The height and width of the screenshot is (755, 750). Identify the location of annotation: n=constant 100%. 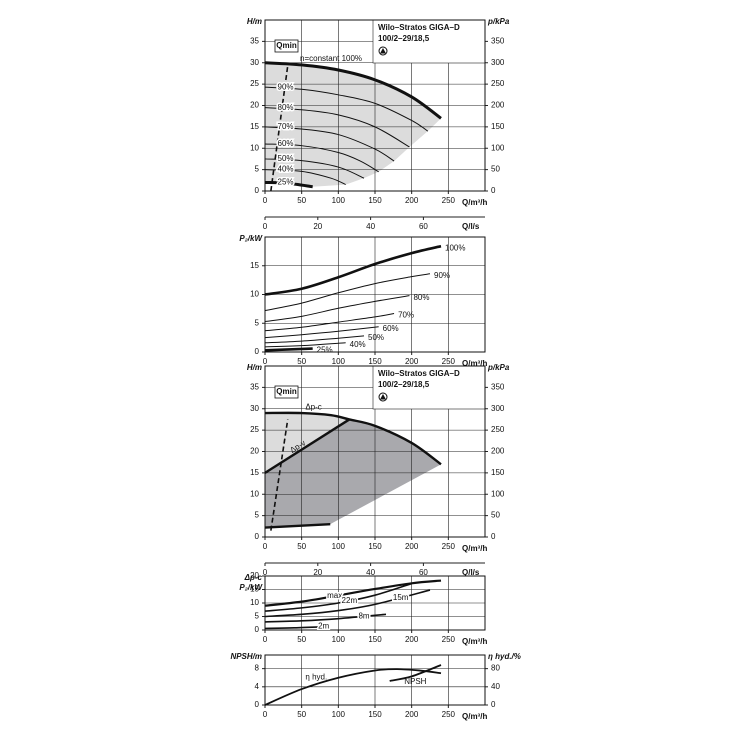
(331, 58).